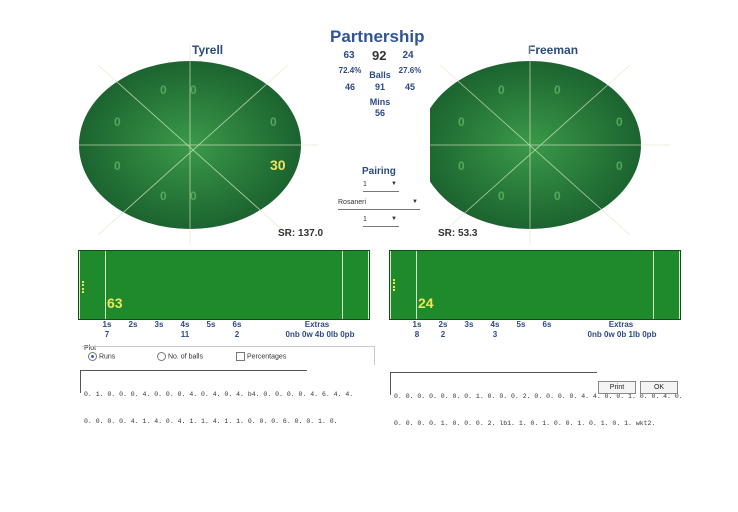  What do you see at coordinates (352, 202) in the screenshot?
I see `bowler-value: Rosaneri` at bounding box center [352, 202].